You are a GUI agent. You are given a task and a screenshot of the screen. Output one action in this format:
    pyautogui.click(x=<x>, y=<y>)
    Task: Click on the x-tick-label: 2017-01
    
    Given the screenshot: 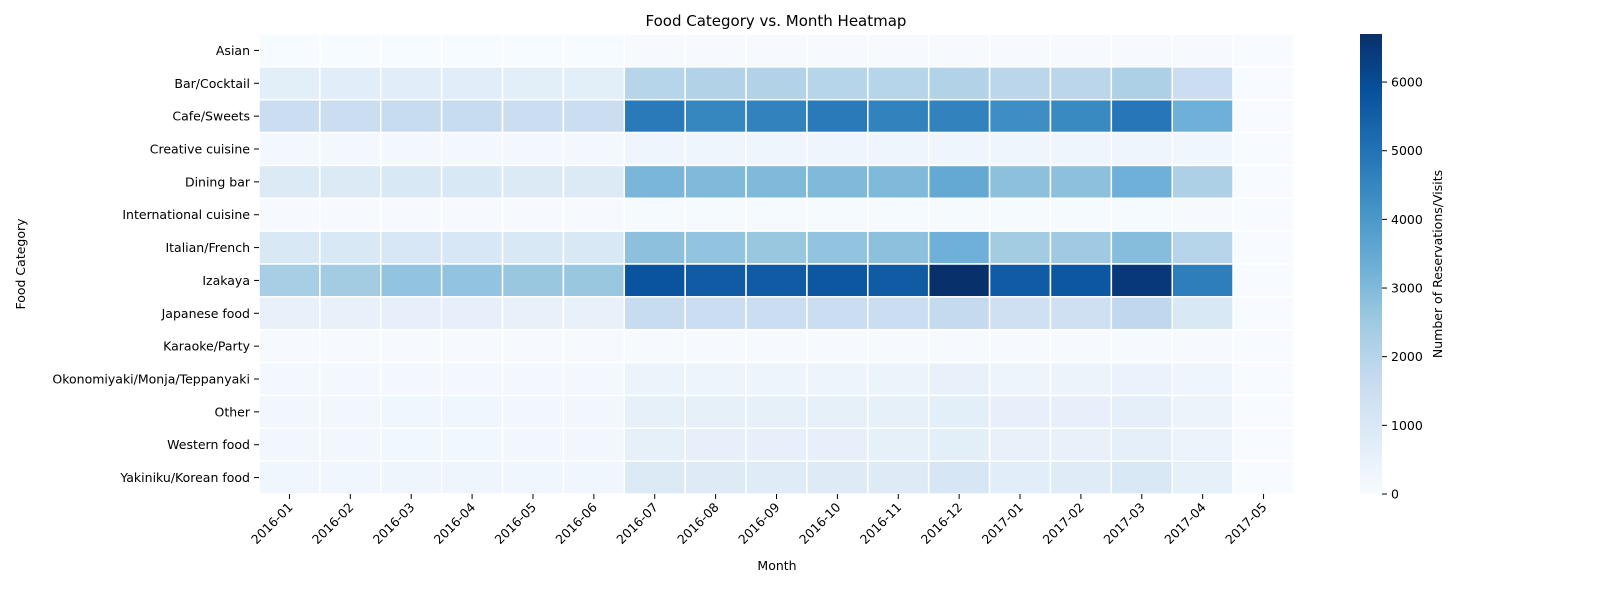 What is the action you would take?
    pyautogui.click(x=1003, y=524)
    